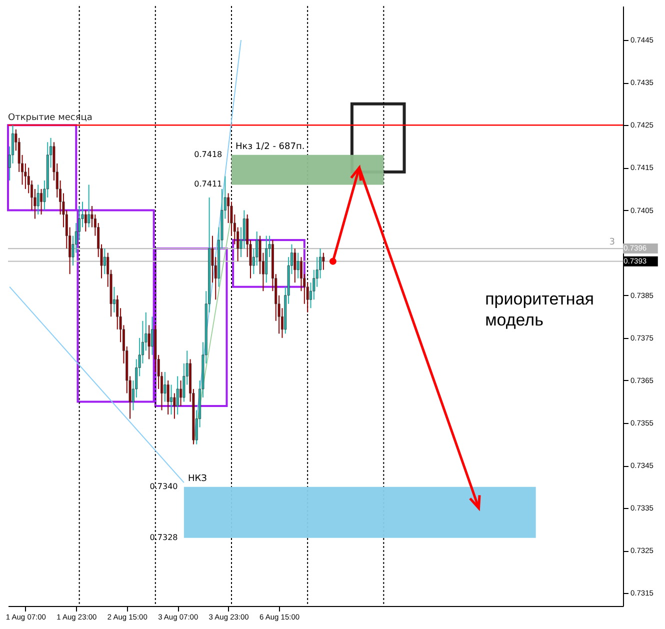  Describe the element at coordinates (539, 310) in the screenshot. I see `annotation: приоритетная модель` at that location.